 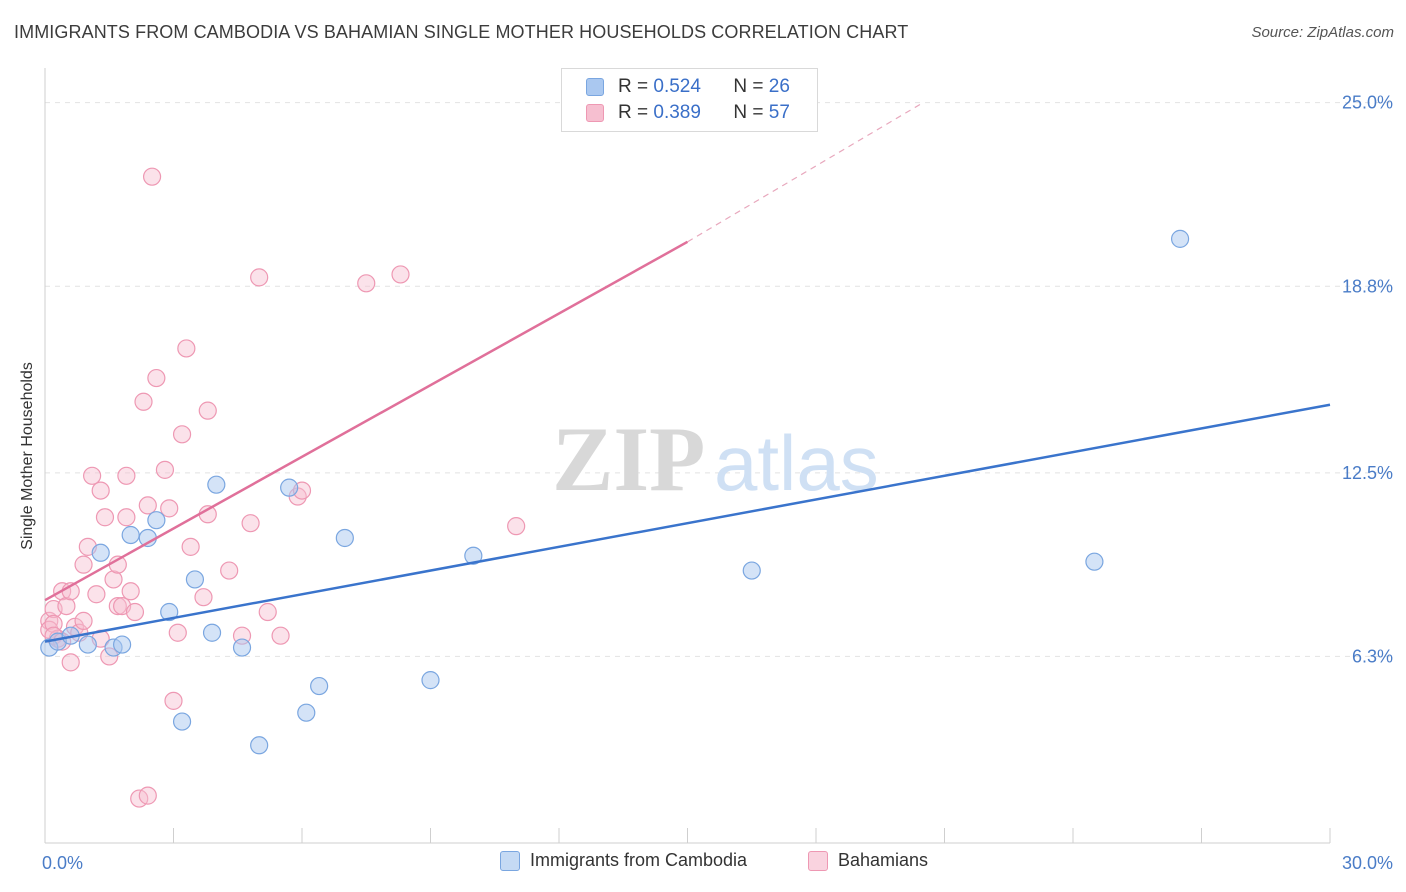 What do you see at coordinates (1372, 656) in the screenshot?
I see `y-tick-label: 6.3%` at bounding box center [1372, 656].